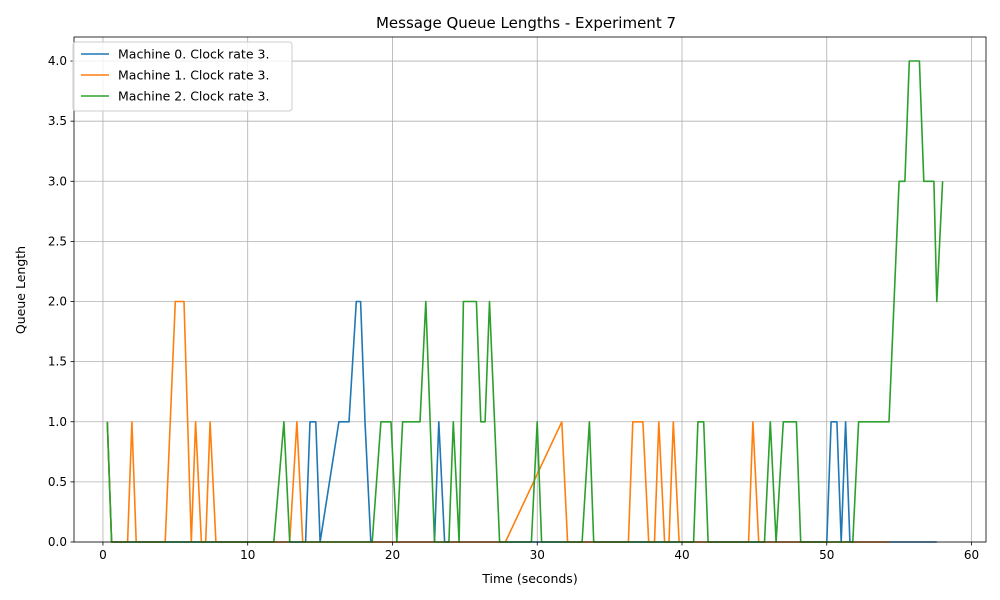  What do you see at coordinates (57, 422) in the screenshot?
I see `y-tick-label: 1.0` at bounding box center [57, 422].